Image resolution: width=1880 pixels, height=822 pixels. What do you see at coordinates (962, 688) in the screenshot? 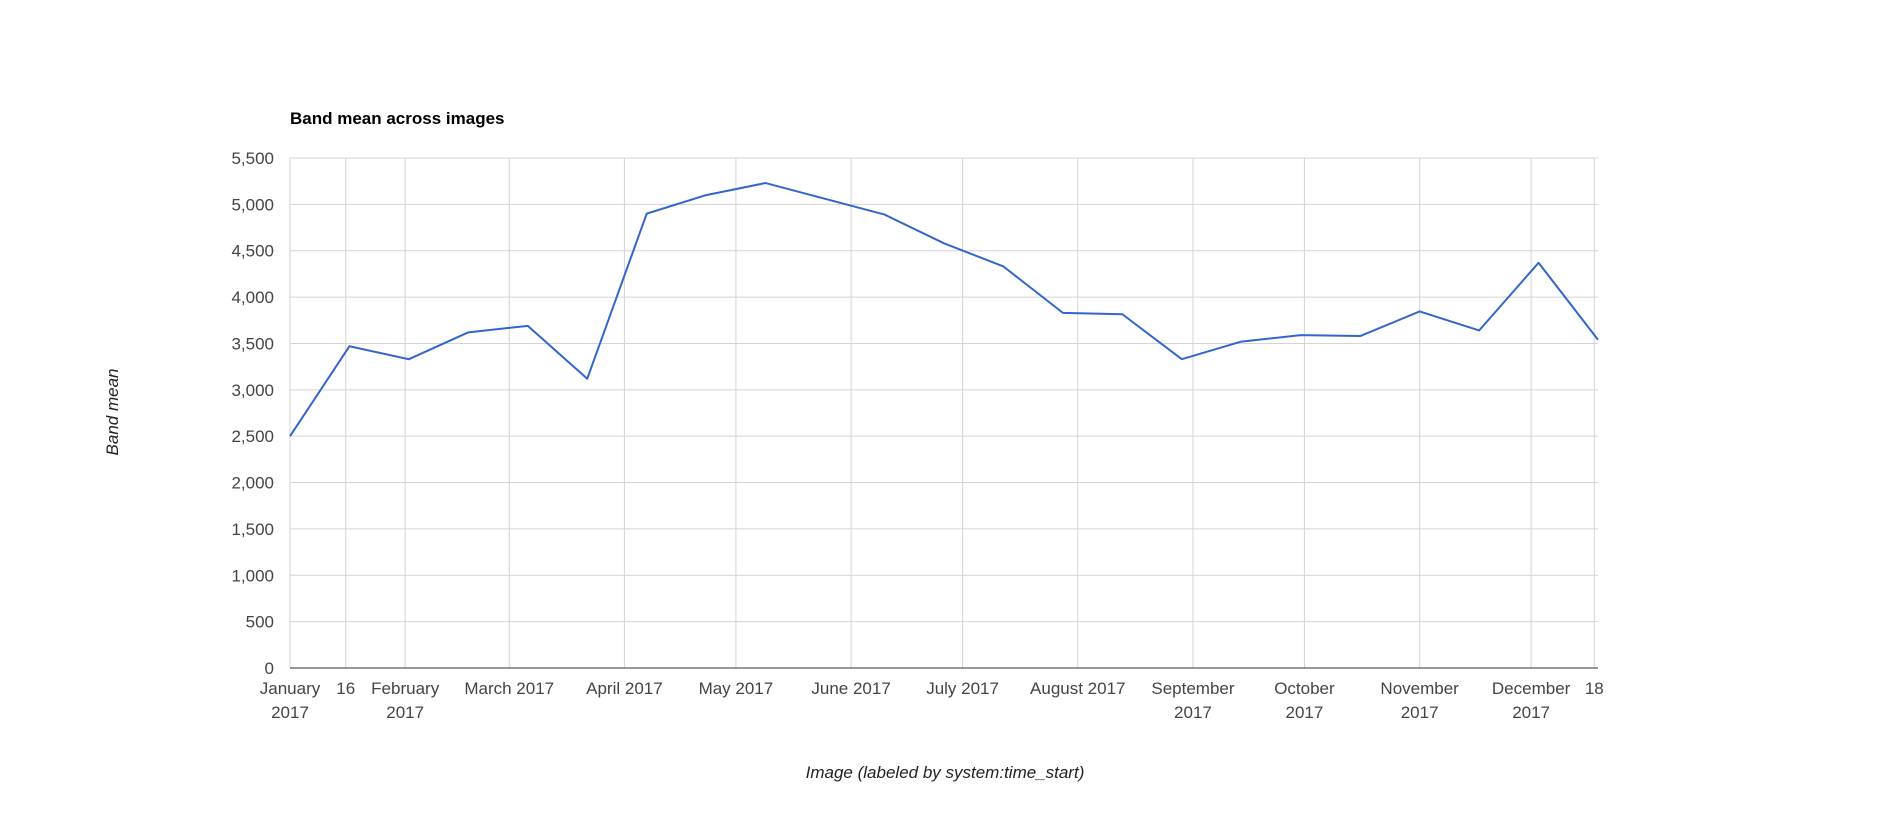
I see `x-tick-label: July 2017` at bounding box center [962, 688].